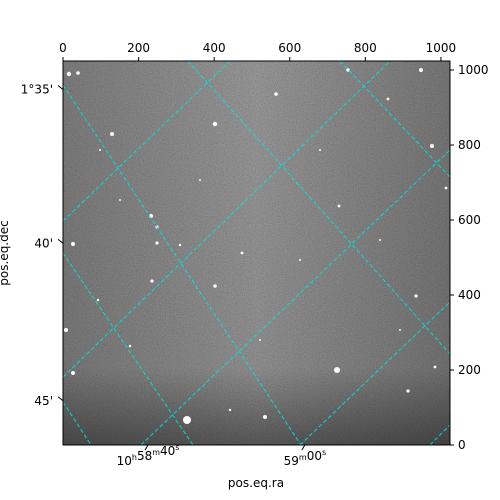 This screenshot has height=500, width=500. I want to click on top-tick-label: 0, so click(63, 48).